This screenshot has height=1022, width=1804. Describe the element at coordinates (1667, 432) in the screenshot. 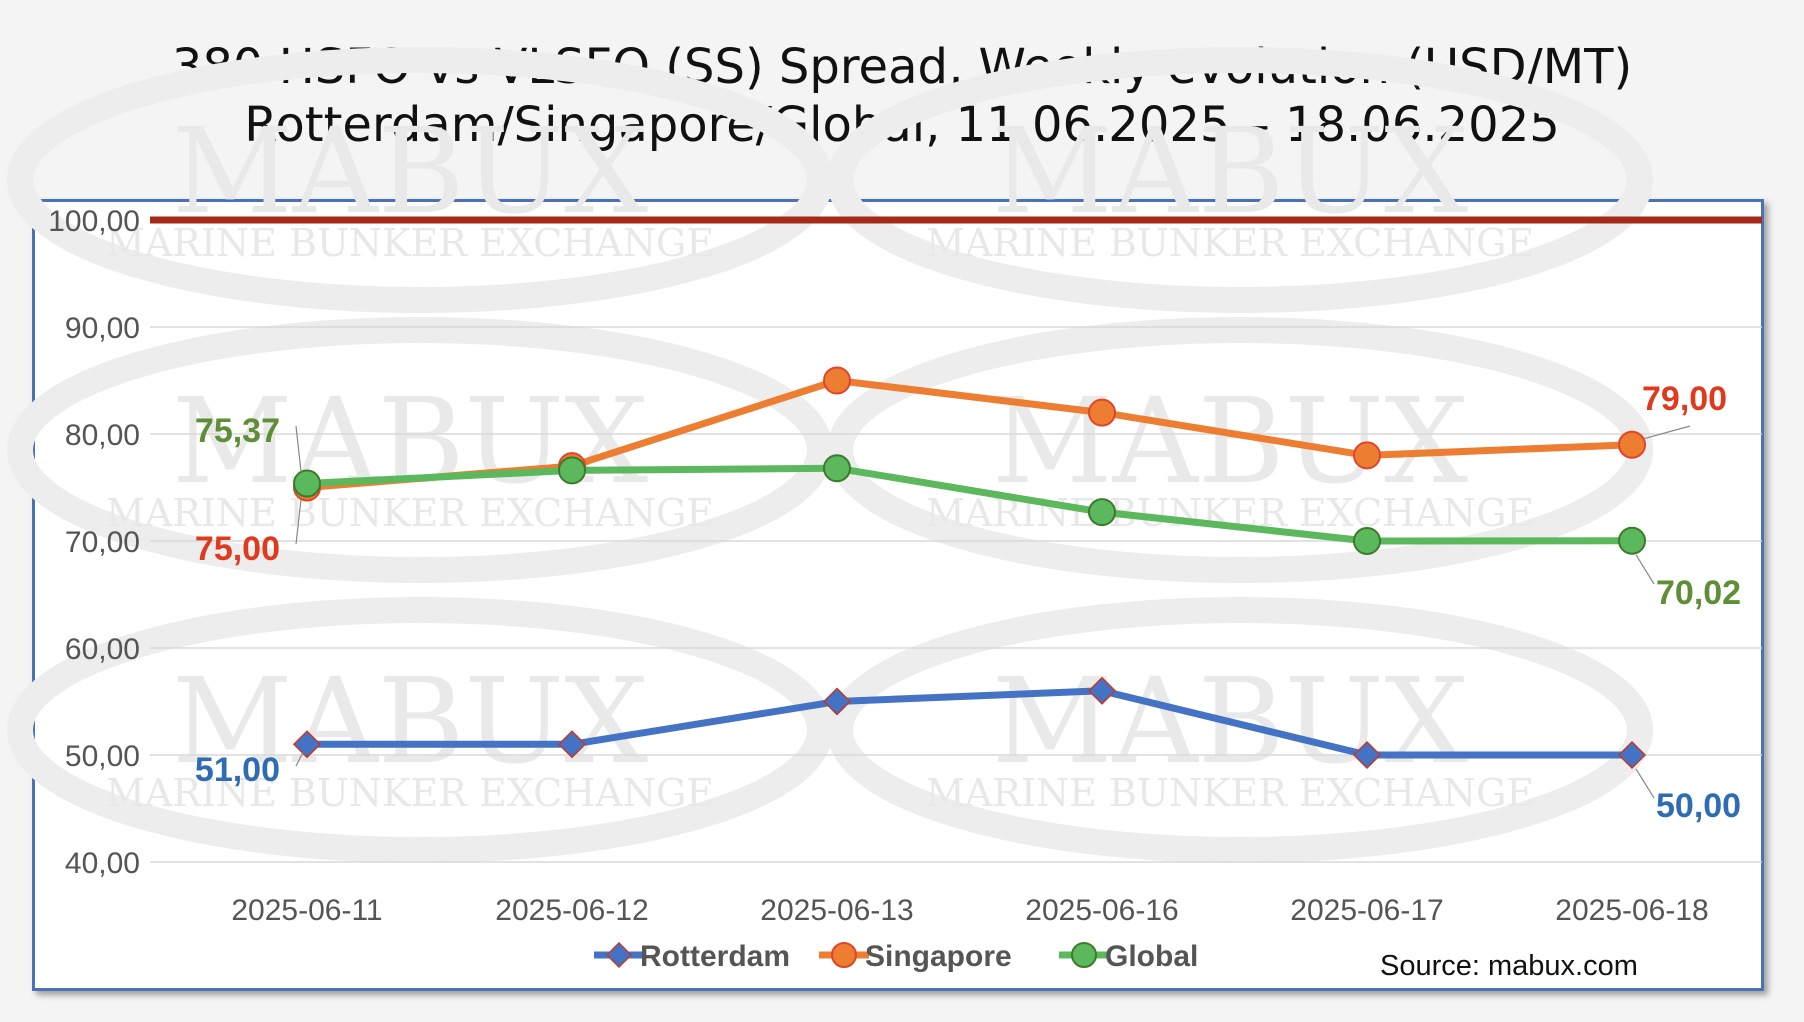

I see `leader-line-singapore-last` at that location.